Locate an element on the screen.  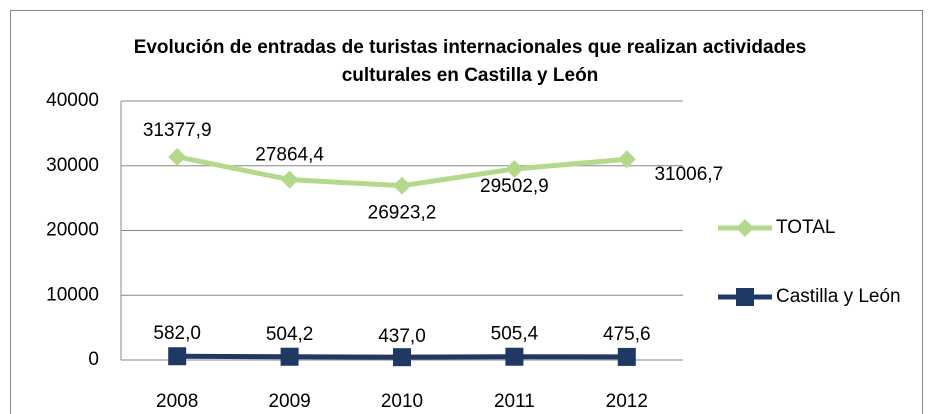
data-label: 26923,2 is located at coordinates (402, 213).